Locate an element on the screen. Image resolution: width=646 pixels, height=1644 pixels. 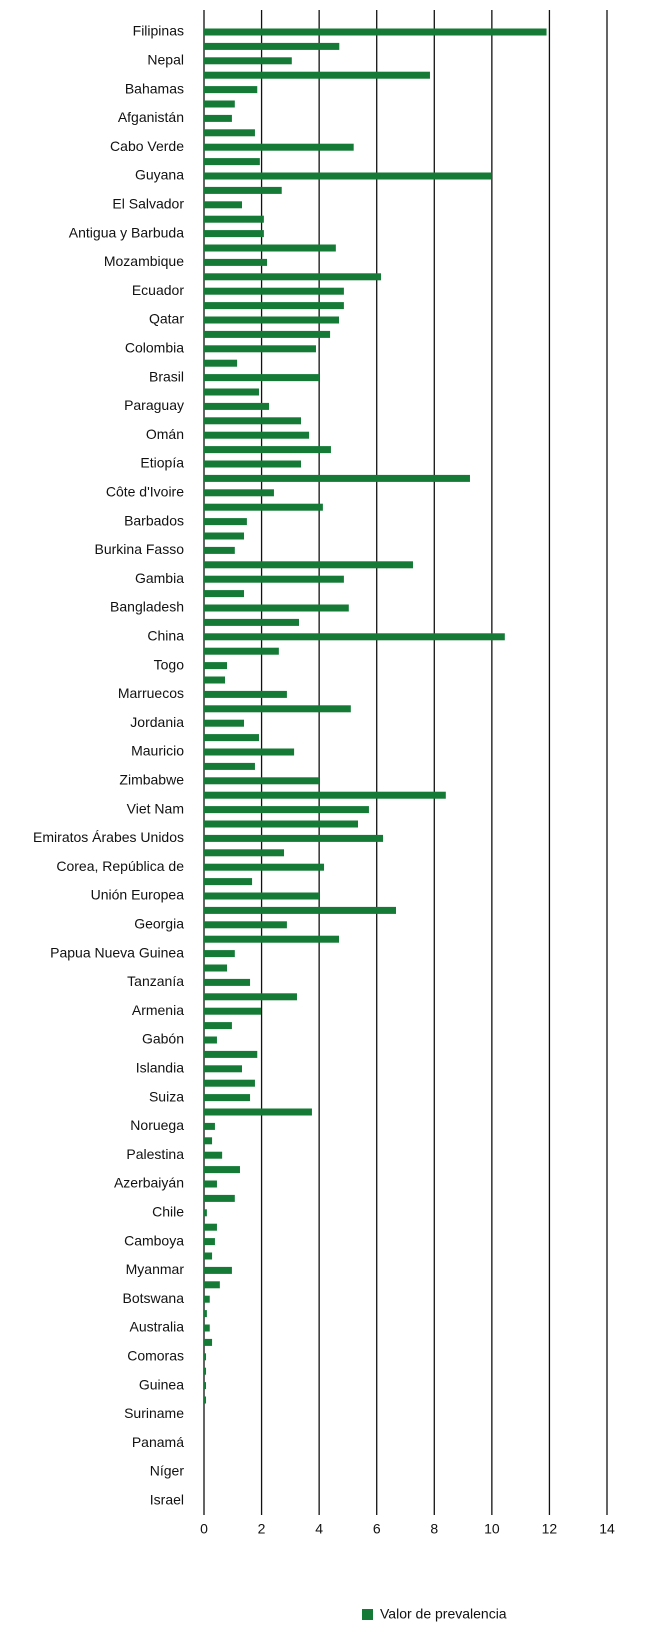
x-tick-label: 6 is located at coordinates (377, 1529).